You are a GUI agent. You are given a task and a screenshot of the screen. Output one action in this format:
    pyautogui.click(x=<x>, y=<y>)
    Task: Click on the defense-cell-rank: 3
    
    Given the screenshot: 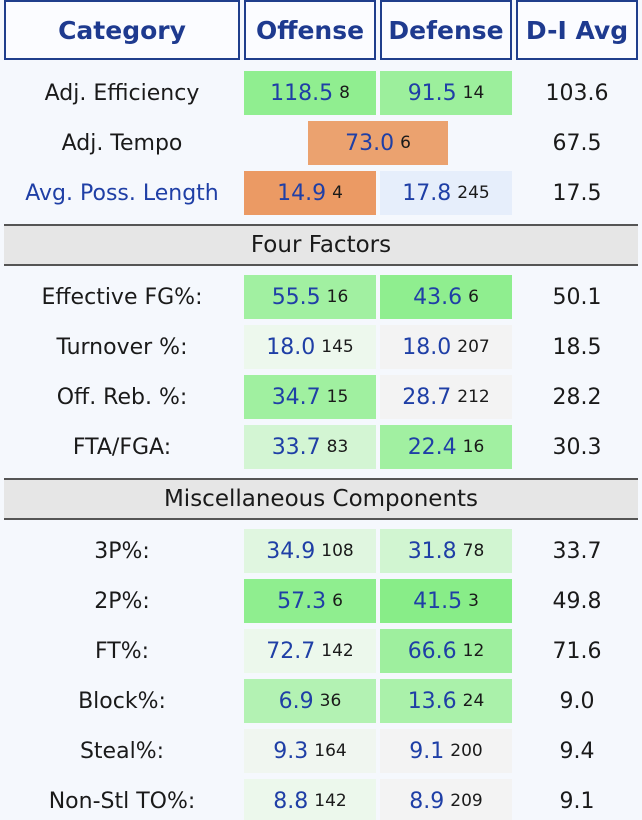 What is the action you would take?
    pyautogui.click(x=473, y=601)
    